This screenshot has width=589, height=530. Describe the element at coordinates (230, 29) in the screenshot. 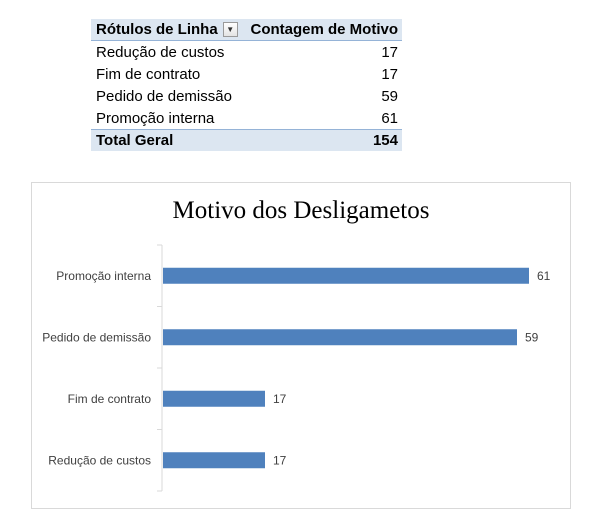

I see `filter-dropdown-icon: ▼` at that location.